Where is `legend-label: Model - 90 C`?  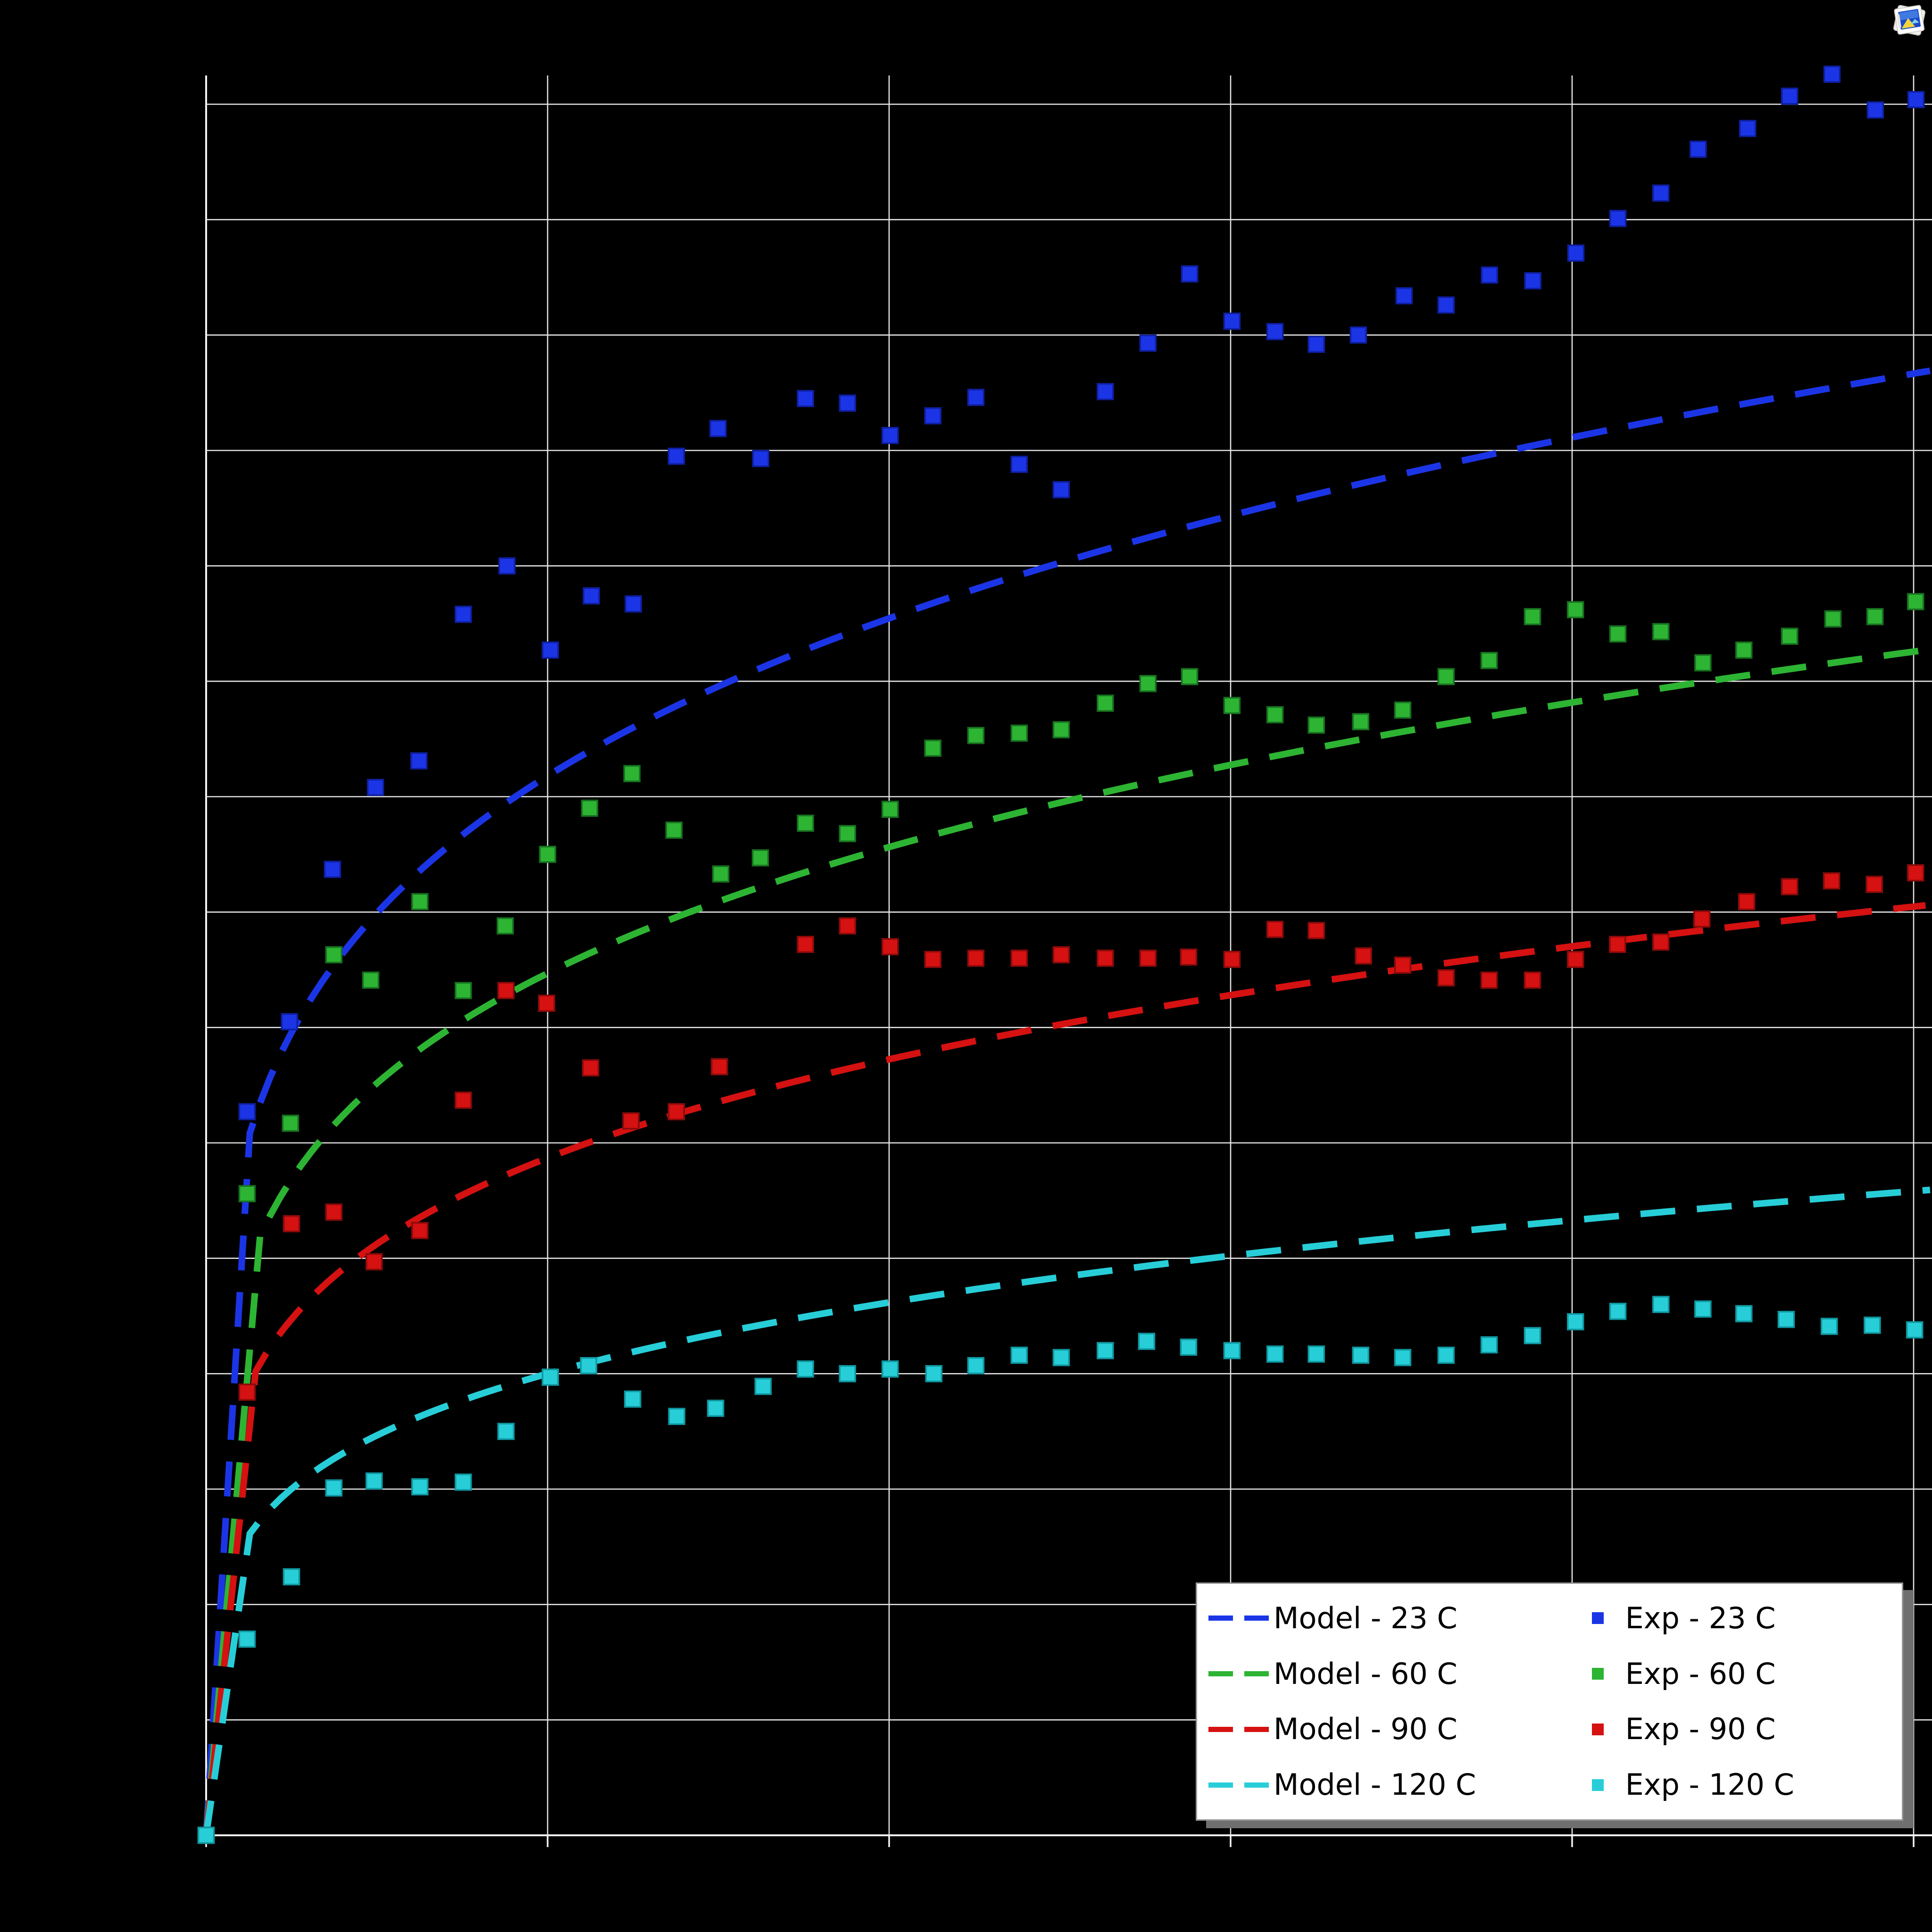 legend-label: Model - 90 C is located at coordinates (1366, 1729).